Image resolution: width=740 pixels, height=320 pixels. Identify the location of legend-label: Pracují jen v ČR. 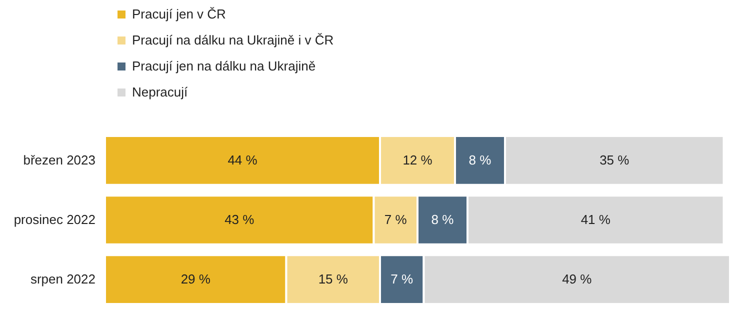
(179, 14).